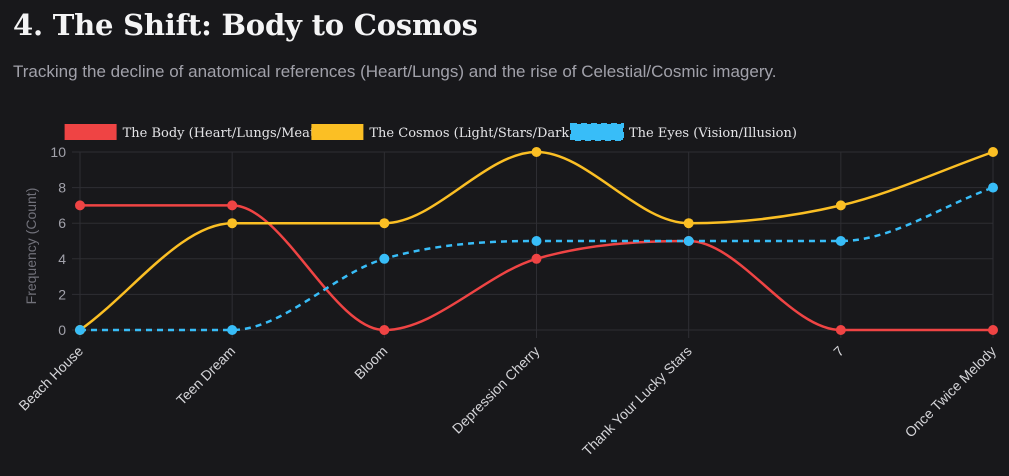 The width and height of the screenshot is (1009, 476). Describe the element at coordinates (62, 294) in the screenshot. I see `y-tick-label: 2` at that location.